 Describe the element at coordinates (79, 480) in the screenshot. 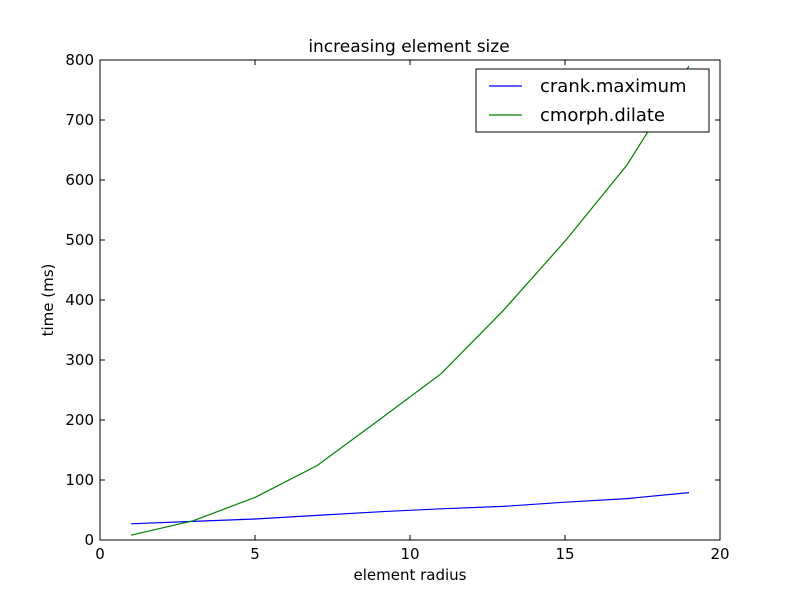

I see `y-tick-label: 100` at that location.